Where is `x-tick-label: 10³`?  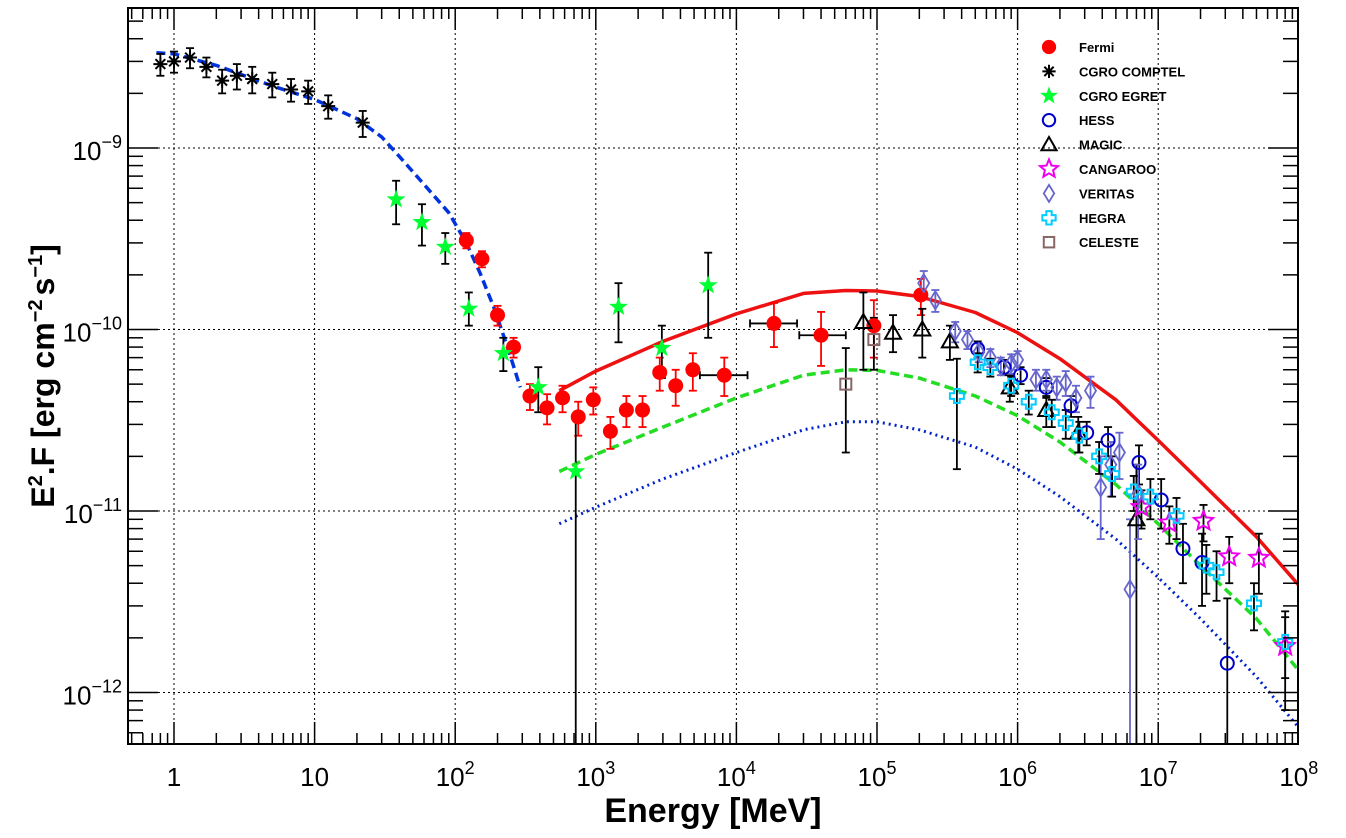
x-tick-label: 10³ is located at coordinates (595, 775).